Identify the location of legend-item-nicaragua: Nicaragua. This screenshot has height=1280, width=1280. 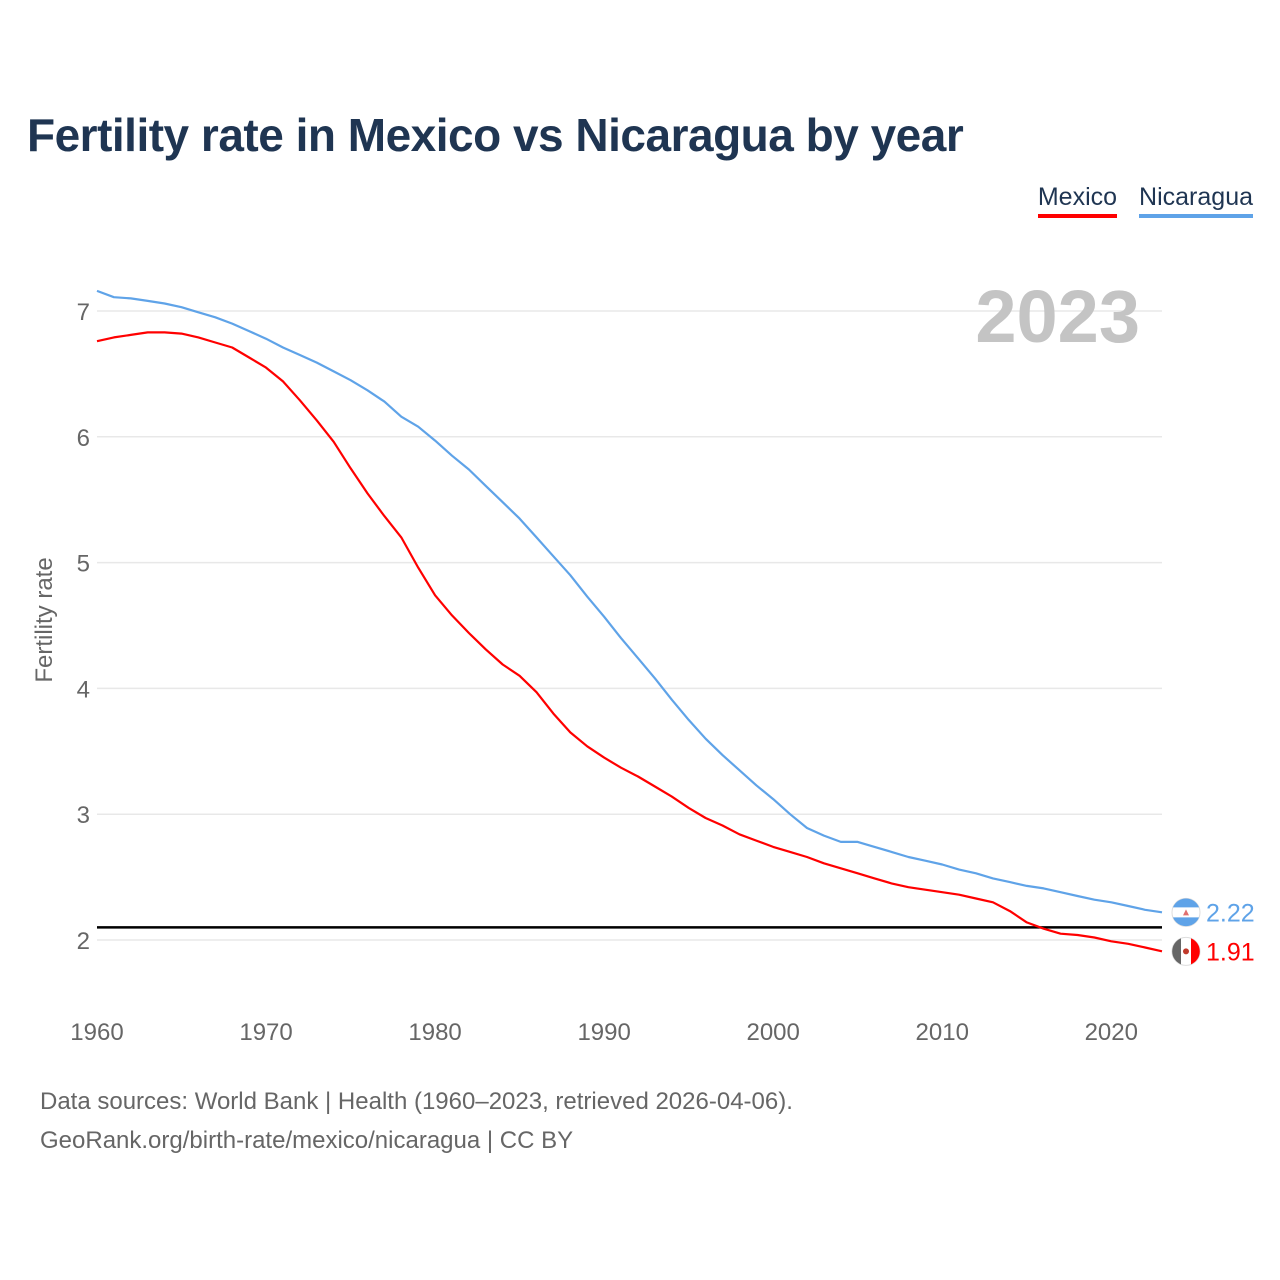
(1196, 200).